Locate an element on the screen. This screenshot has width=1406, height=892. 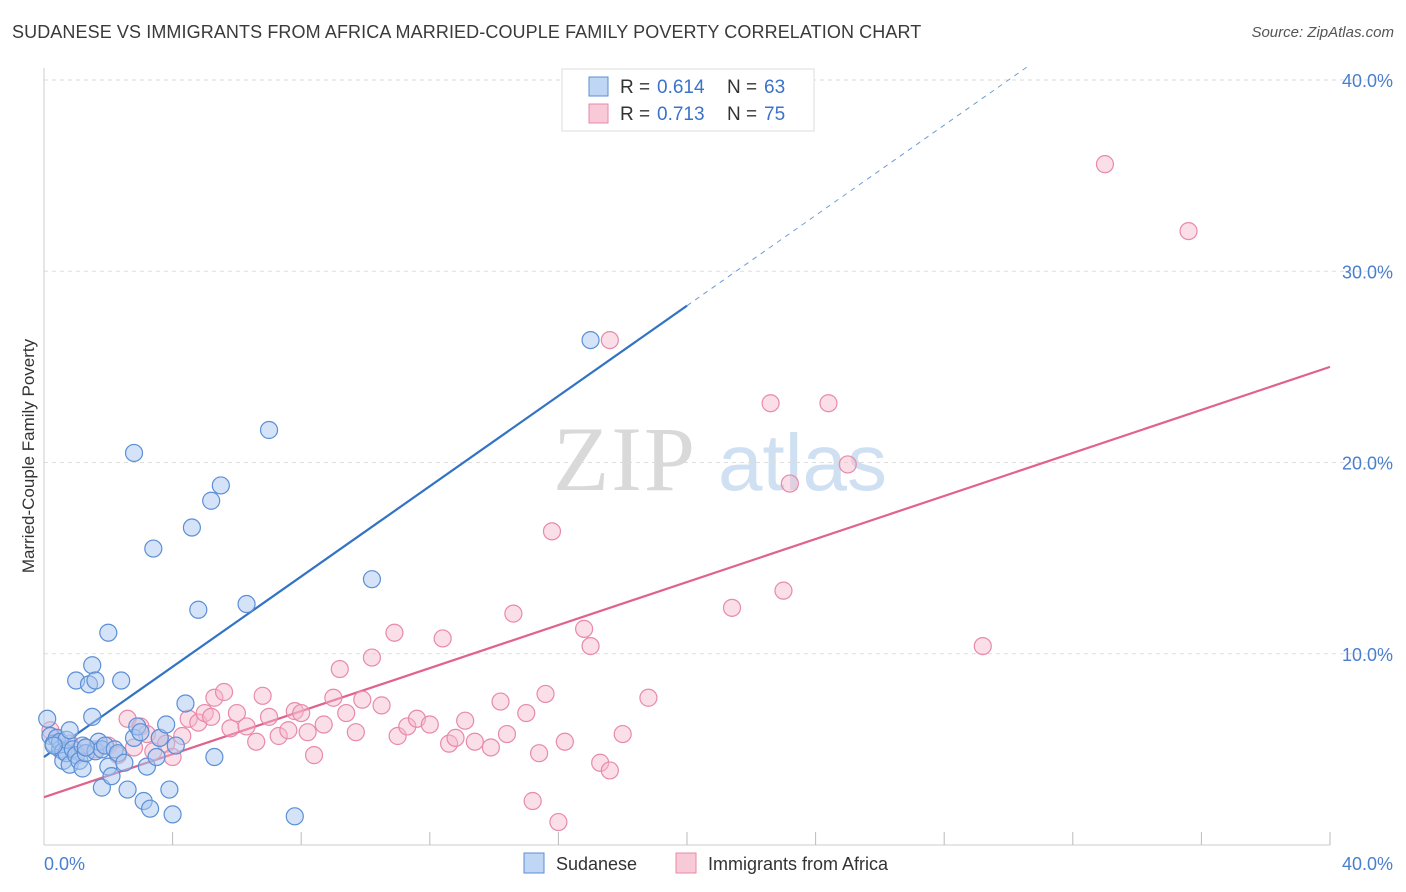
bottom-legend-label-africa: Immigrants from Africa is located at coordinates (798, 864).